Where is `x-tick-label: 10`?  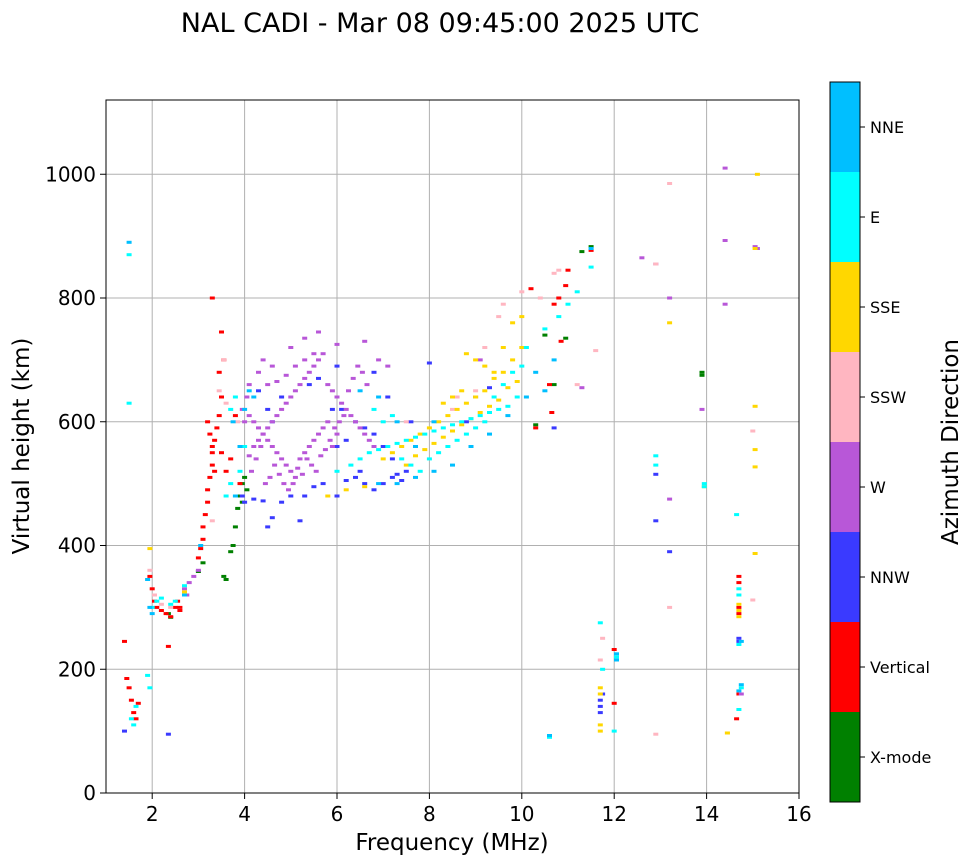
x-tick-label: 10 is located at coordinates (521, 814).